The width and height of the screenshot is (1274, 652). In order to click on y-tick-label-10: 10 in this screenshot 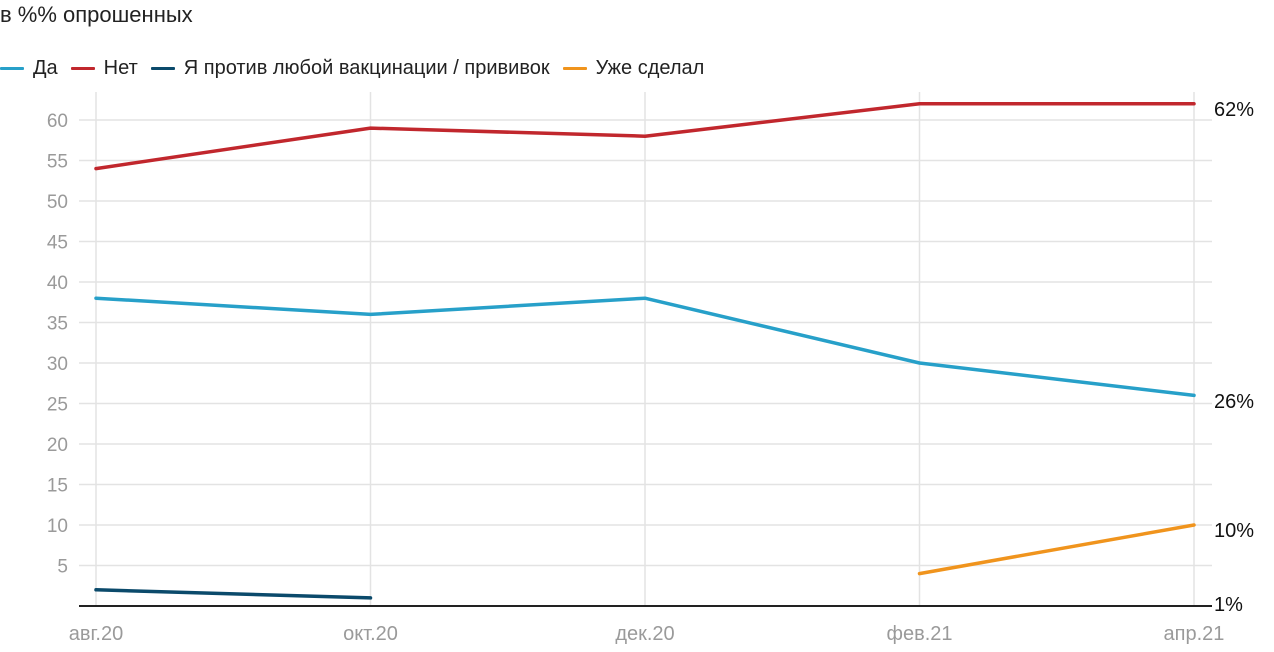, I will do `click(57, 526)`.